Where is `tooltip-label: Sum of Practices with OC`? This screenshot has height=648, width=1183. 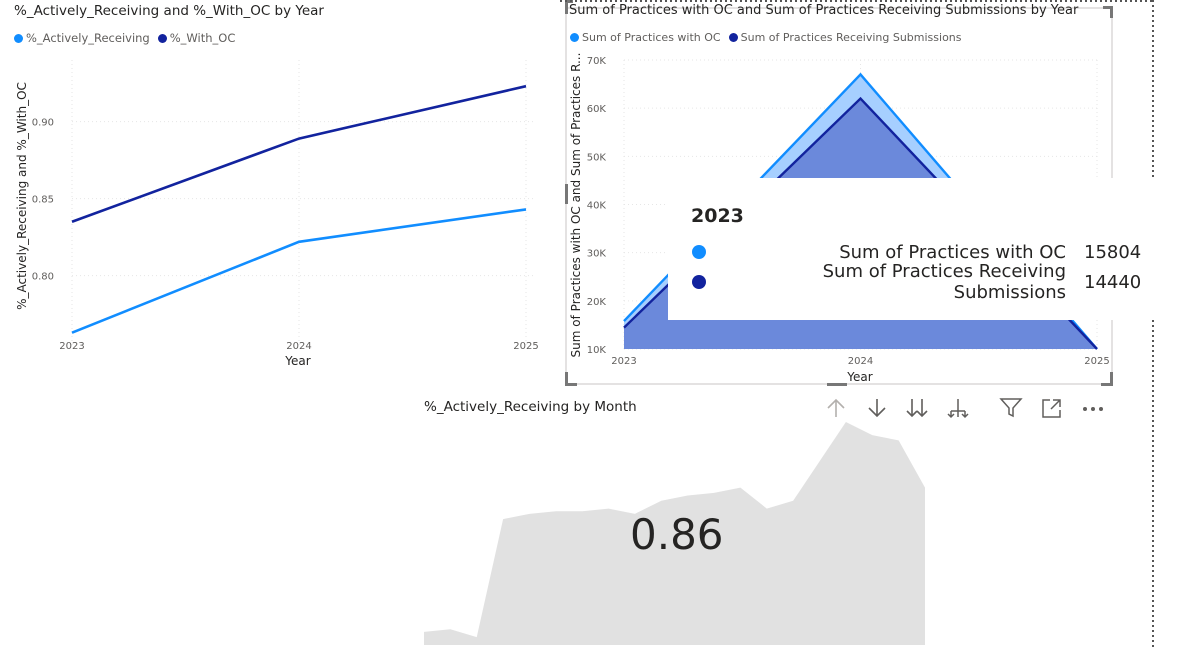
tooltip-label: Sum of Practices with OC is located at coordinates (952, 252).